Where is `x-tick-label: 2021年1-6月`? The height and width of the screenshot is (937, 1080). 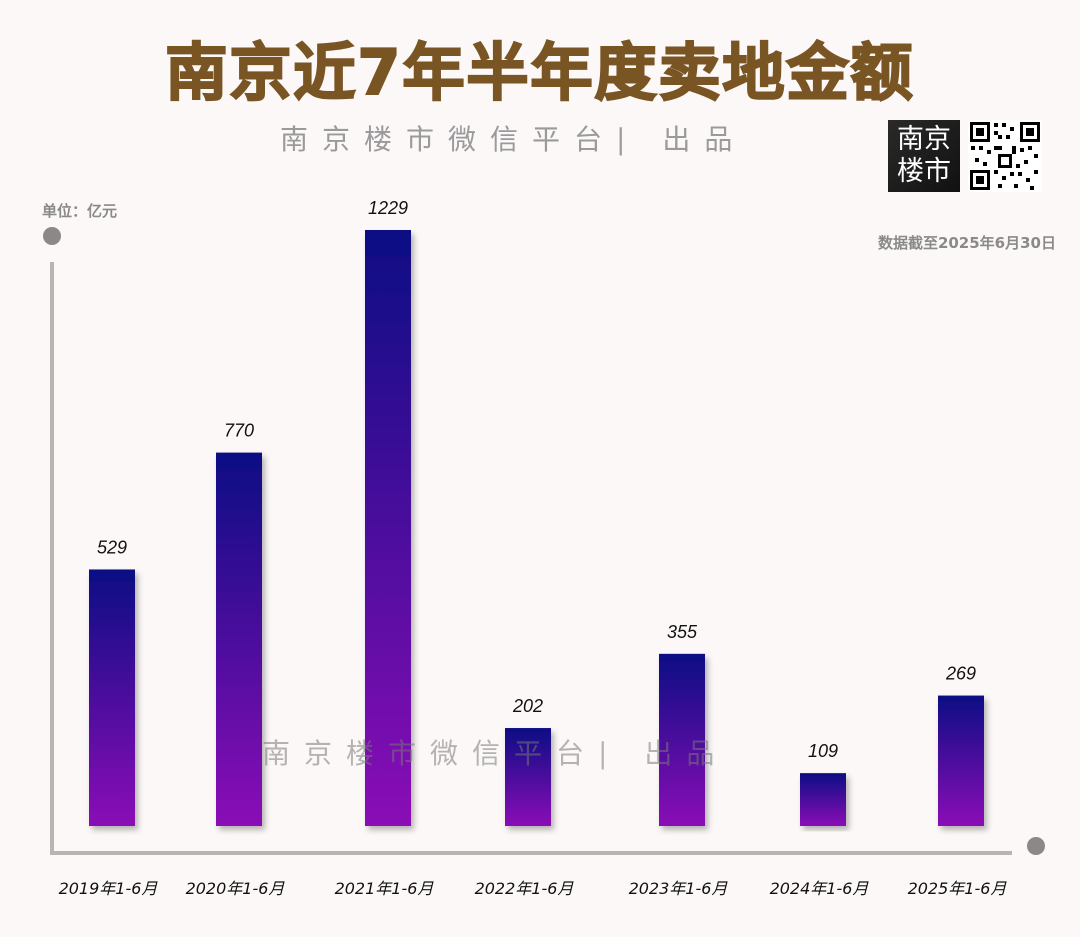 x-tick-label: 2021年1-6月 is located at coordinates (385, 888).